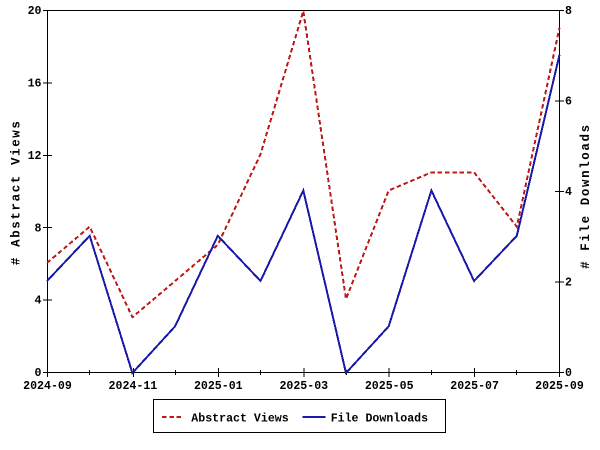  I want to click on svg-text: # Abstract Views, so click(17, 192).